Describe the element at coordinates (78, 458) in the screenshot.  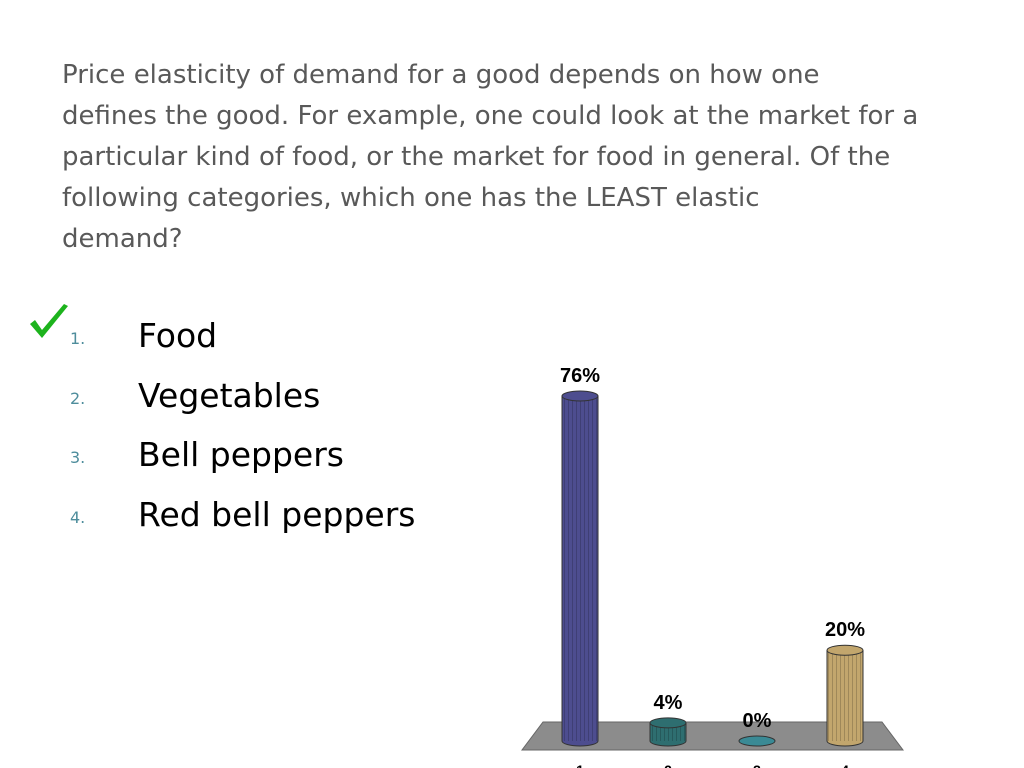
I see `option-number: 3.` at that location.